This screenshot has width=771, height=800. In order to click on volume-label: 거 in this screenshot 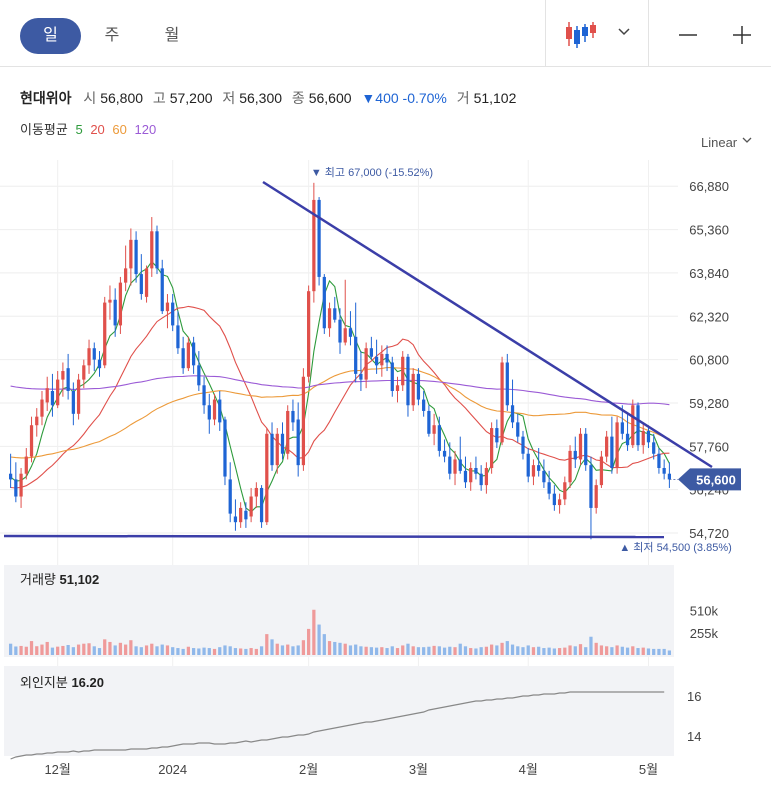, I will do `click(463, 98)`.